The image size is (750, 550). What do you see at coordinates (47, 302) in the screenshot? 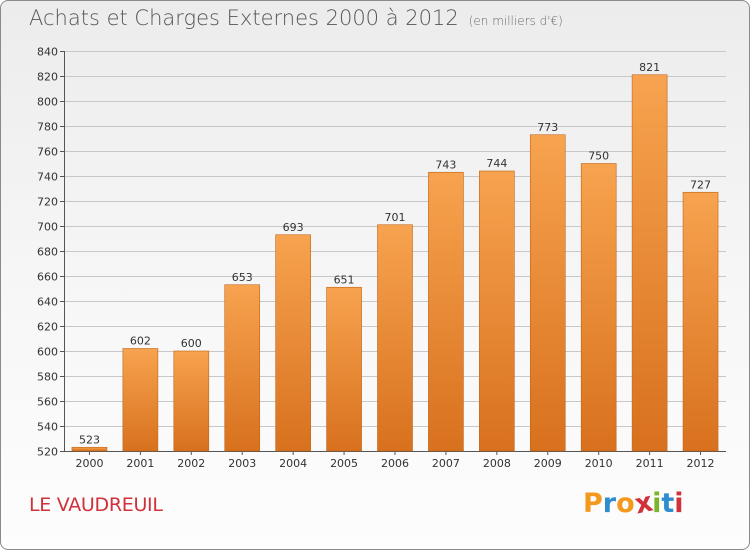
I see `y-tick-label: 640` at bounding box center [47, 302].